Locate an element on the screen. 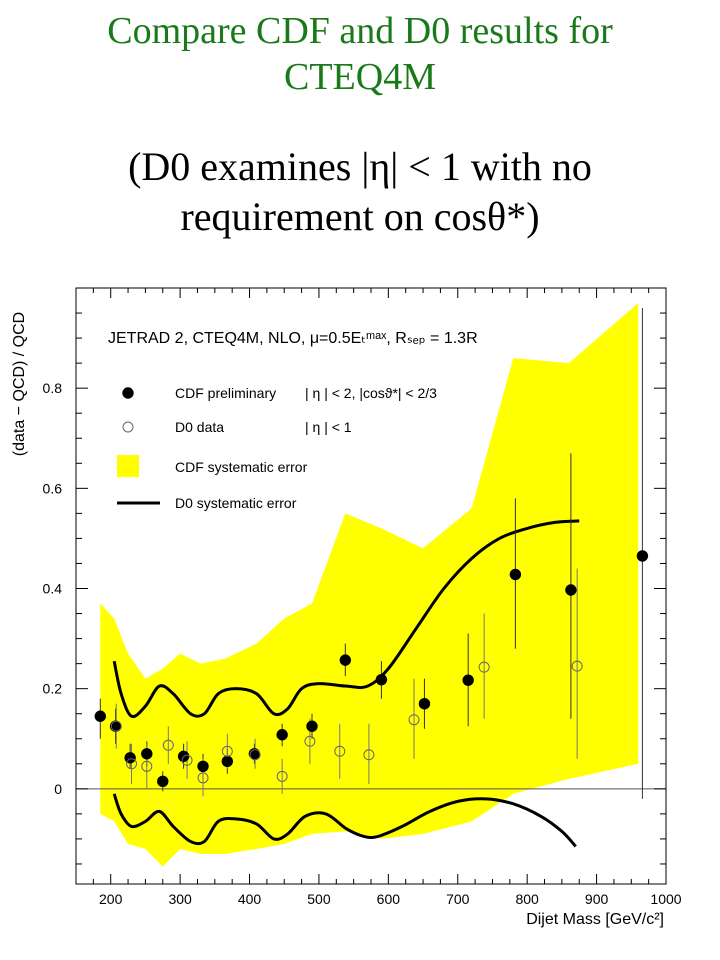 The width and height of the screenshot is (720, 960). legend-label: CDF preliminary is located at coordinates (225, 393).